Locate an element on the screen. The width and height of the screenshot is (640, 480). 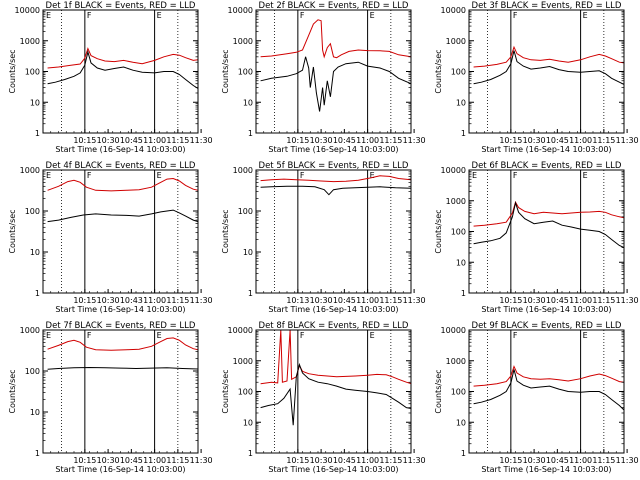
chart-title: Det 8f BLACK = Events, RED = LLD is located at coordinates (334, 326).